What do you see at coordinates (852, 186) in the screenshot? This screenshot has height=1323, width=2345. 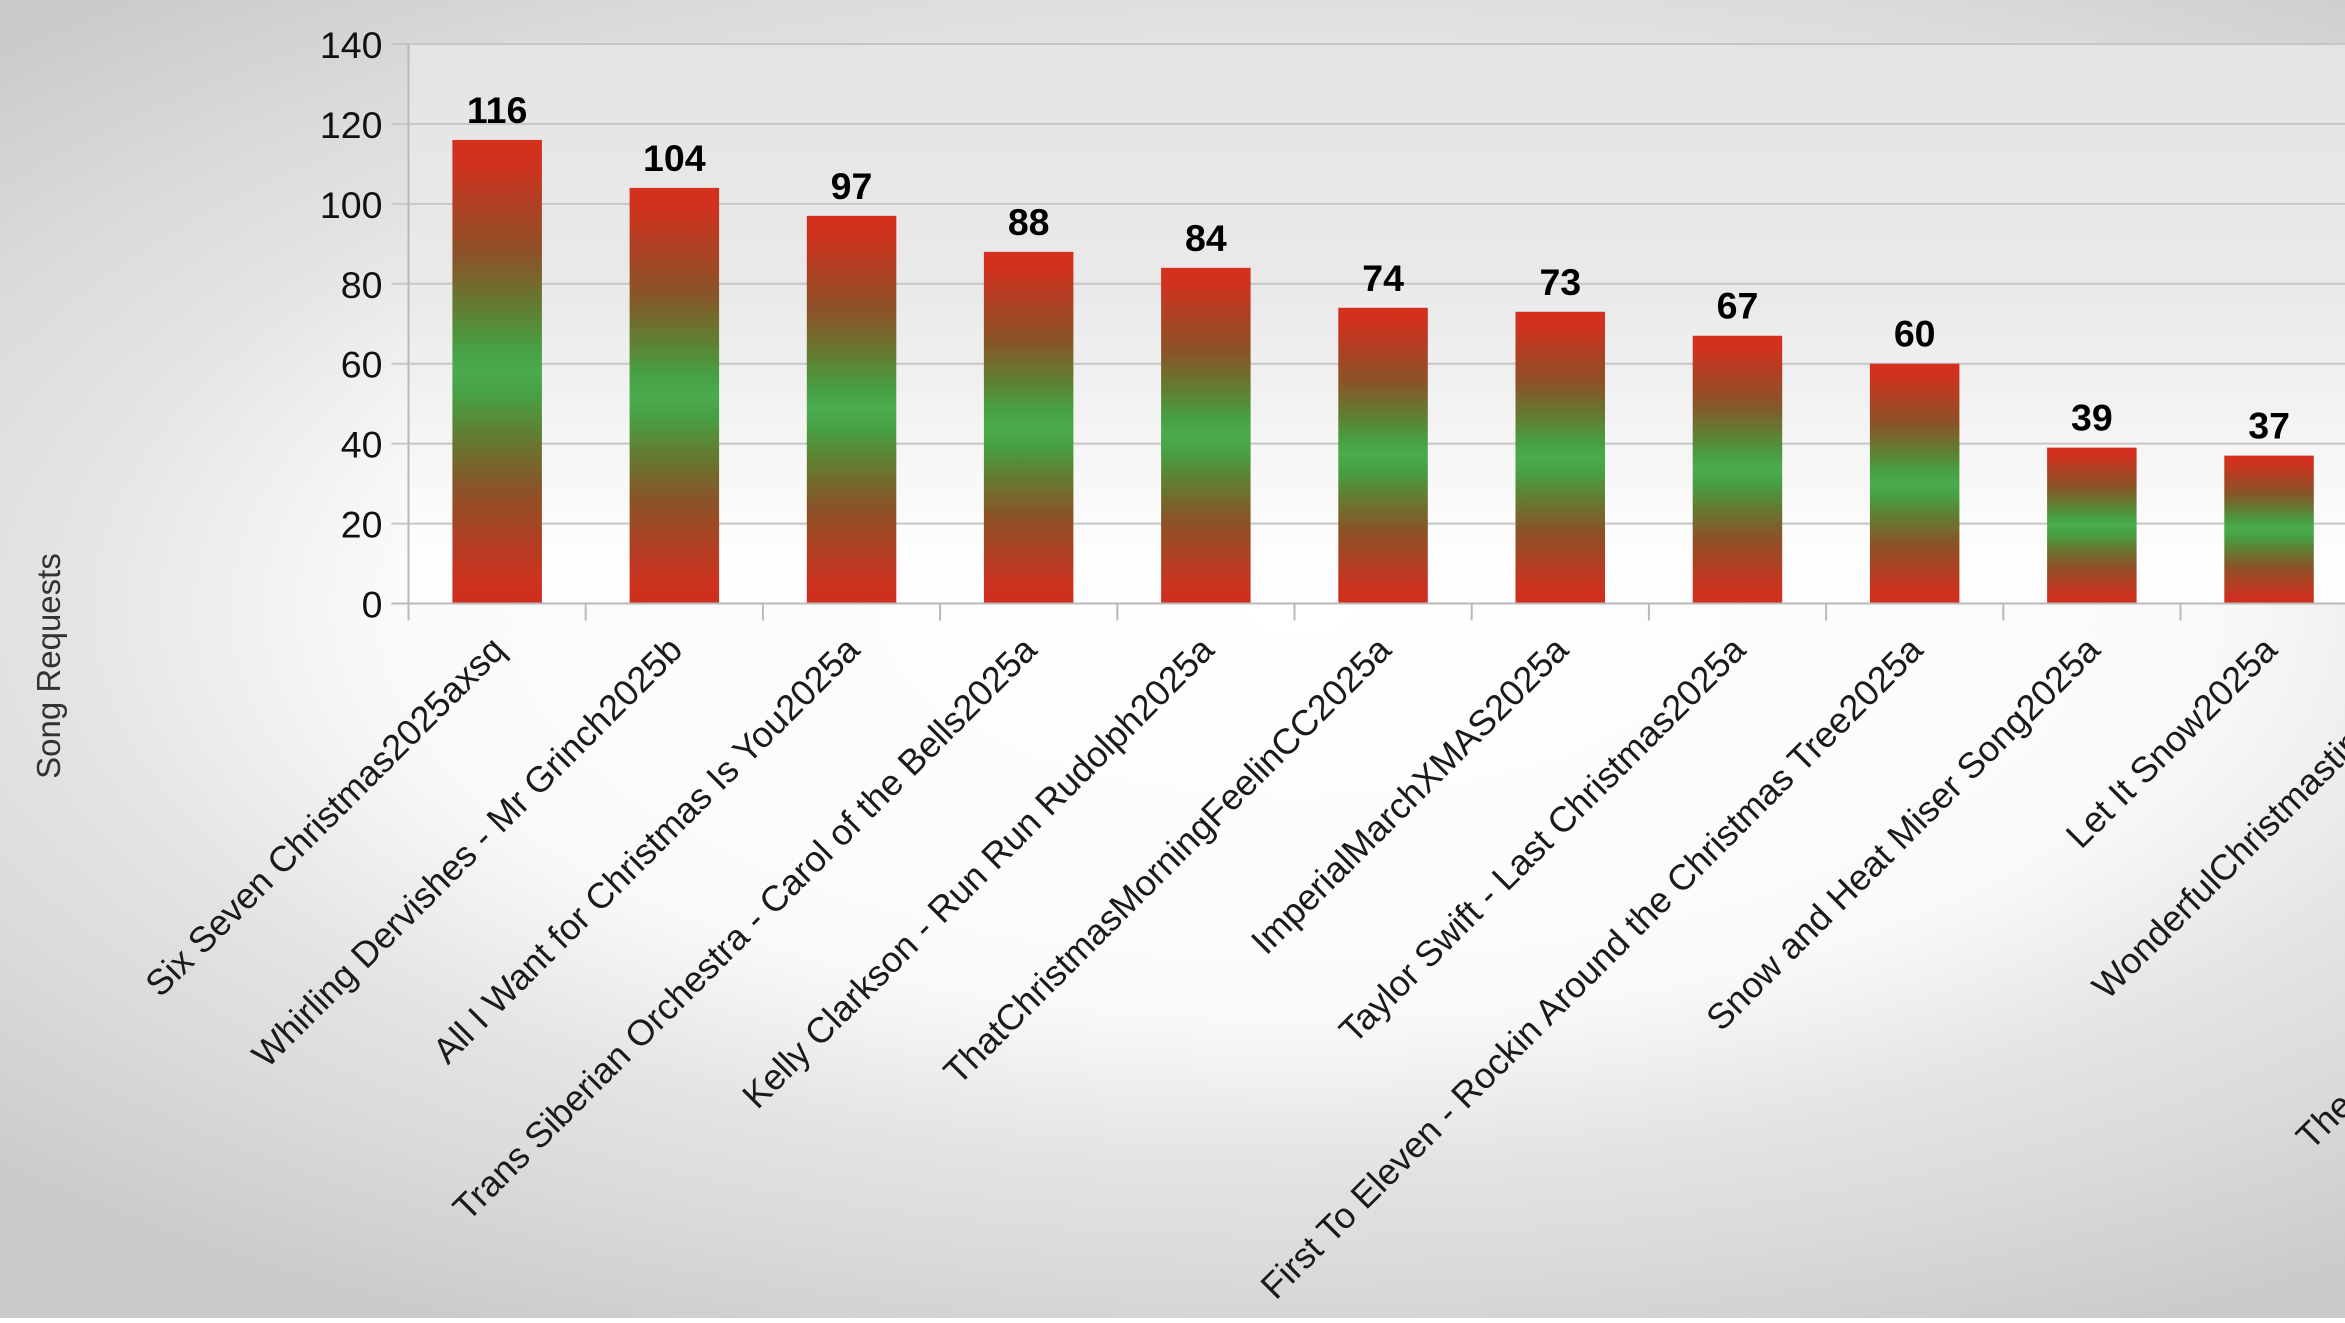 I see `svg-text: 97` at bounding box center [852, 186].